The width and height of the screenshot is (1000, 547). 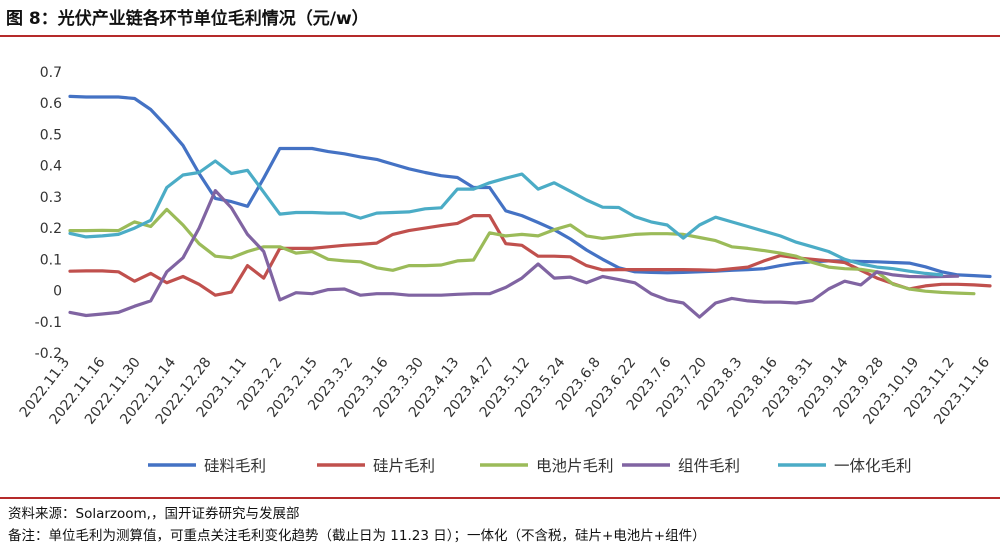 What do you see at coordinates (500, 36) in the screenshot?
I see `title-rule` at bounding box center [500, 36].